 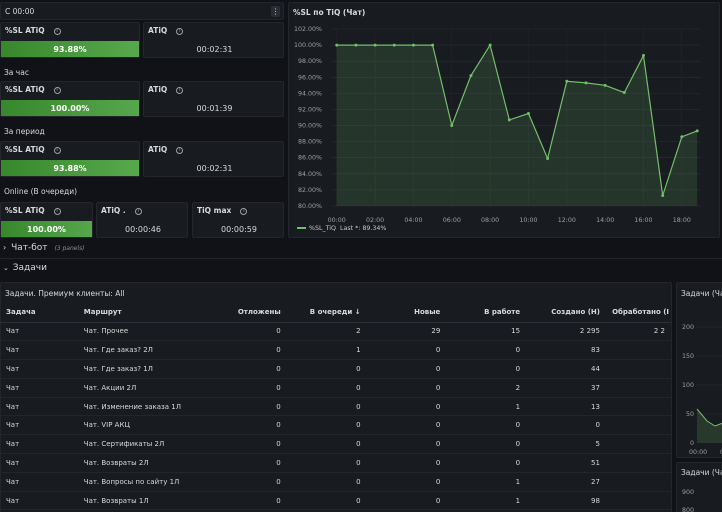 I want to click on y-tick-label: 94.00%, so click(x=310, y=93).